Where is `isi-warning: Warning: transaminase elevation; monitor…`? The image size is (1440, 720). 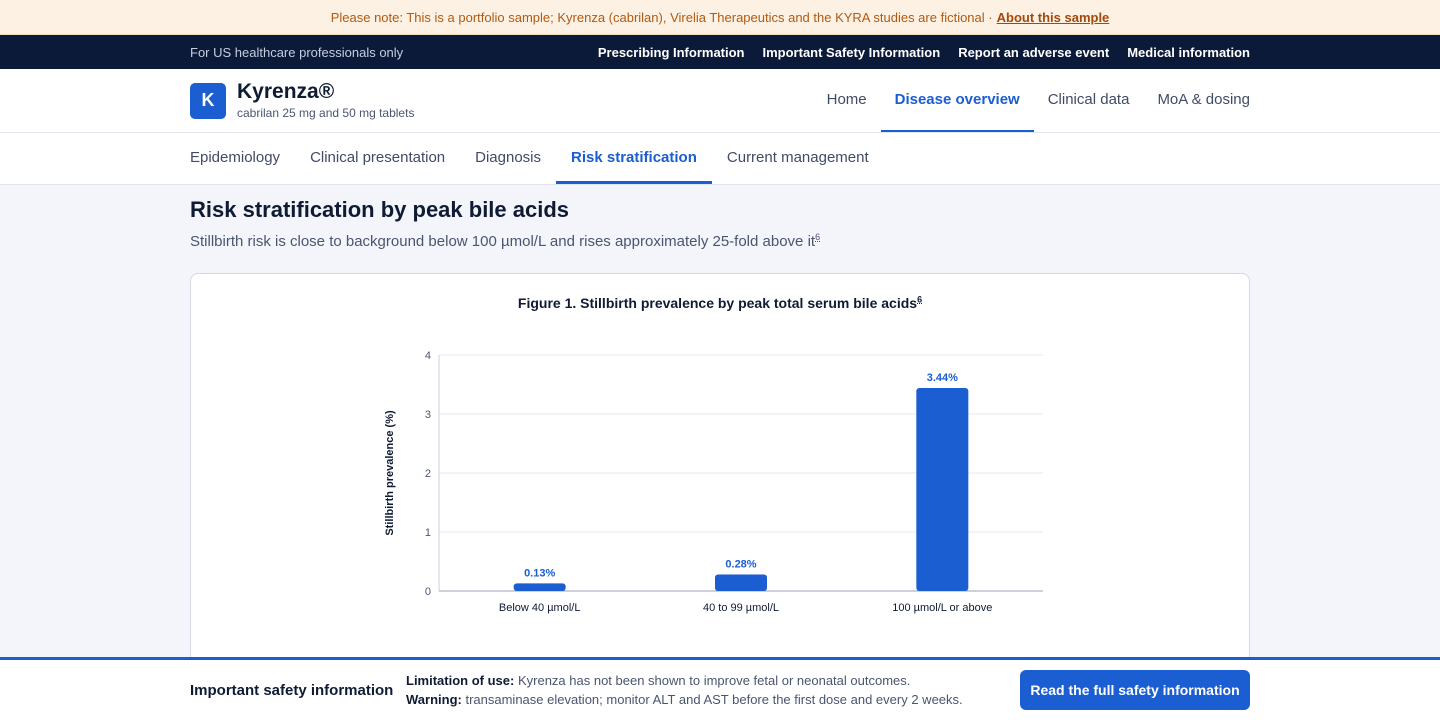 isi-warning: Warning: transaminase elevation; monitor… is located at coordinates (713, 699).